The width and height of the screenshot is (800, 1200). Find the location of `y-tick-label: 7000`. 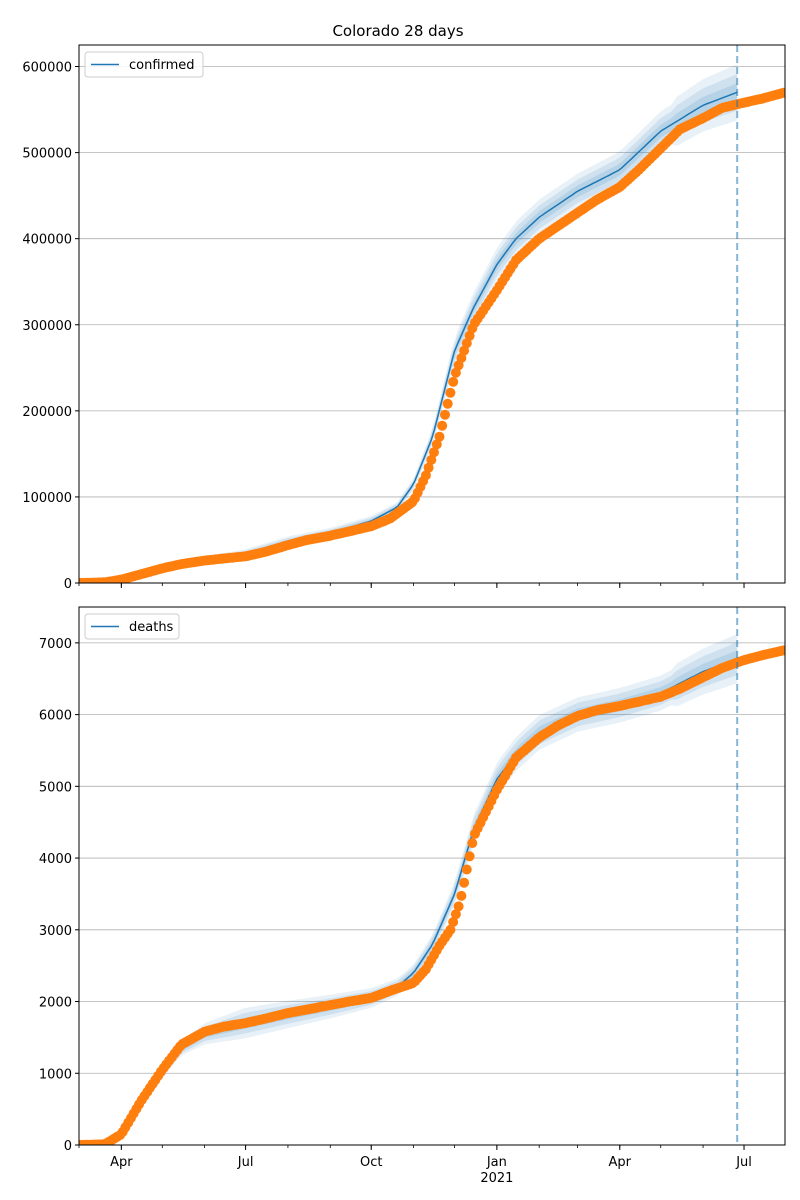

y-tick-label: 7000 is located at coordinates (55, 644).